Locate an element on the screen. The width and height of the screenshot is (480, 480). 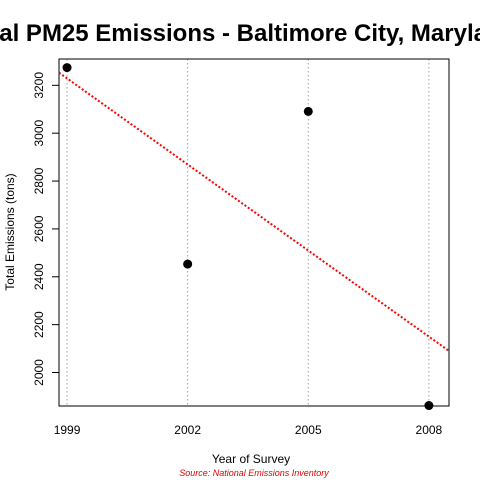
y-tick-label-2400: 2400 is located at coordinates (39, 276).